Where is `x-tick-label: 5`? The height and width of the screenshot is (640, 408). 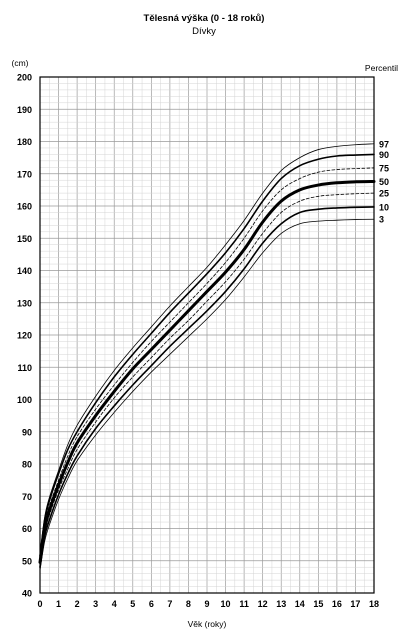 x-tick-label: 5 is located at coordinates (132, 604).